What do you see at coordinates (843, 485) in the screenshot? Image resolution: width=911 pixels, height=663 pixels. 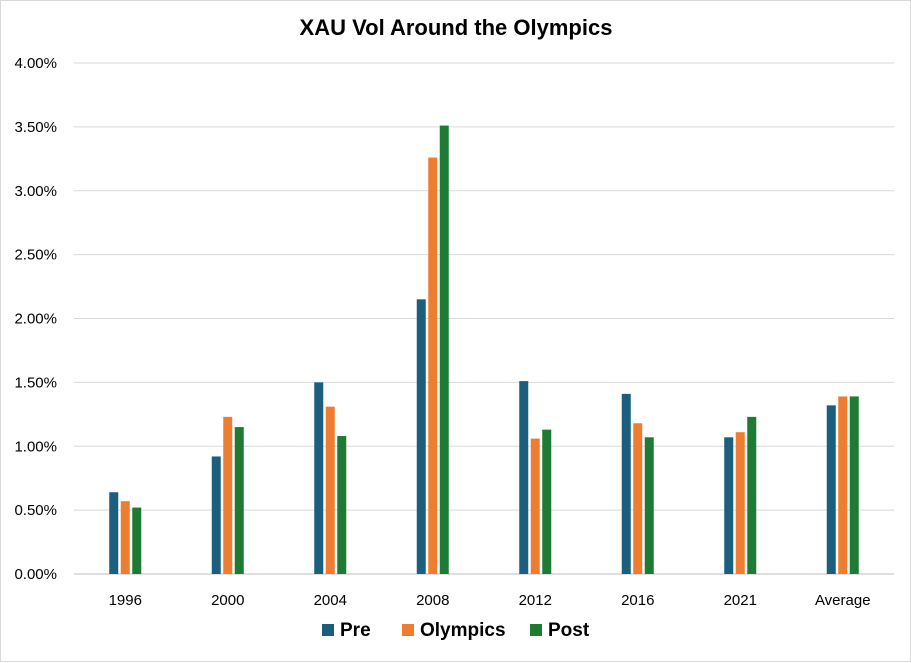 I see `bar-olympics-average` at bounding box center [843, 485].